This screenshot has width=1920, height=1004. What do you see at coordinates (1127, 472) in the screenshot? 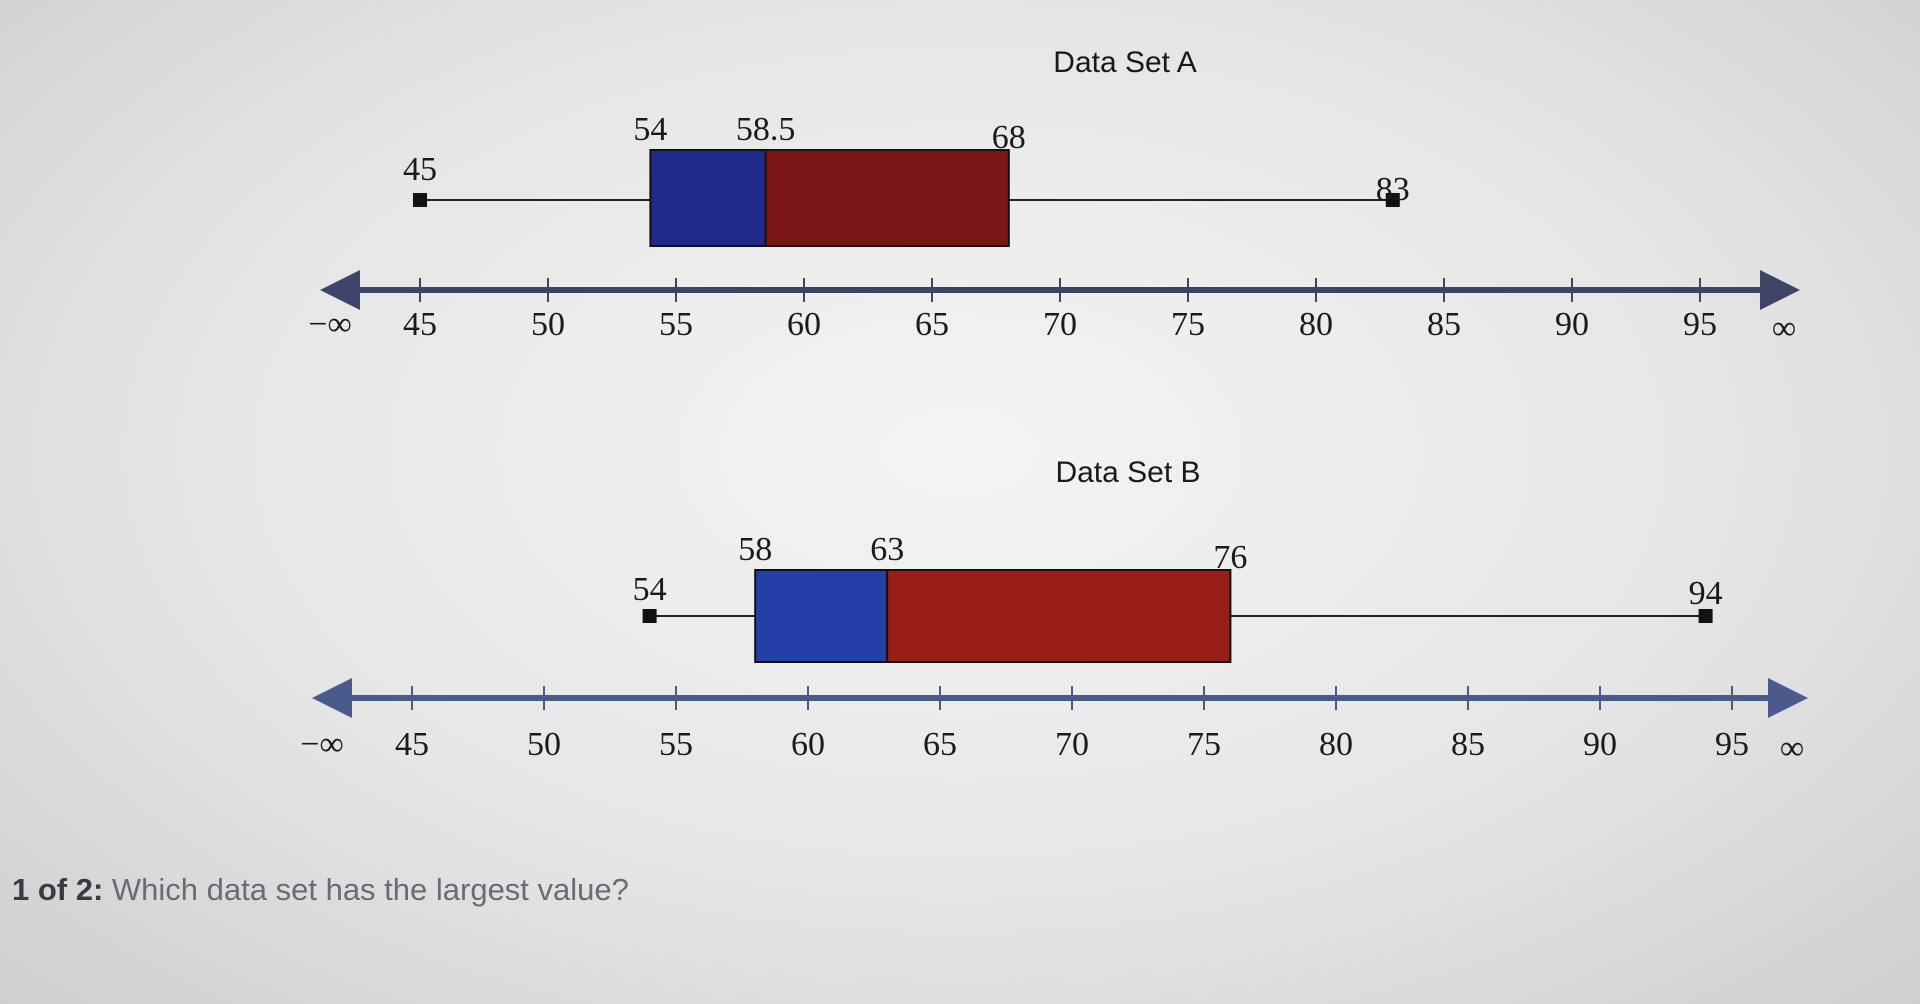
I see `set-b-title: Data Set B` at bounding box center [1127, 472].